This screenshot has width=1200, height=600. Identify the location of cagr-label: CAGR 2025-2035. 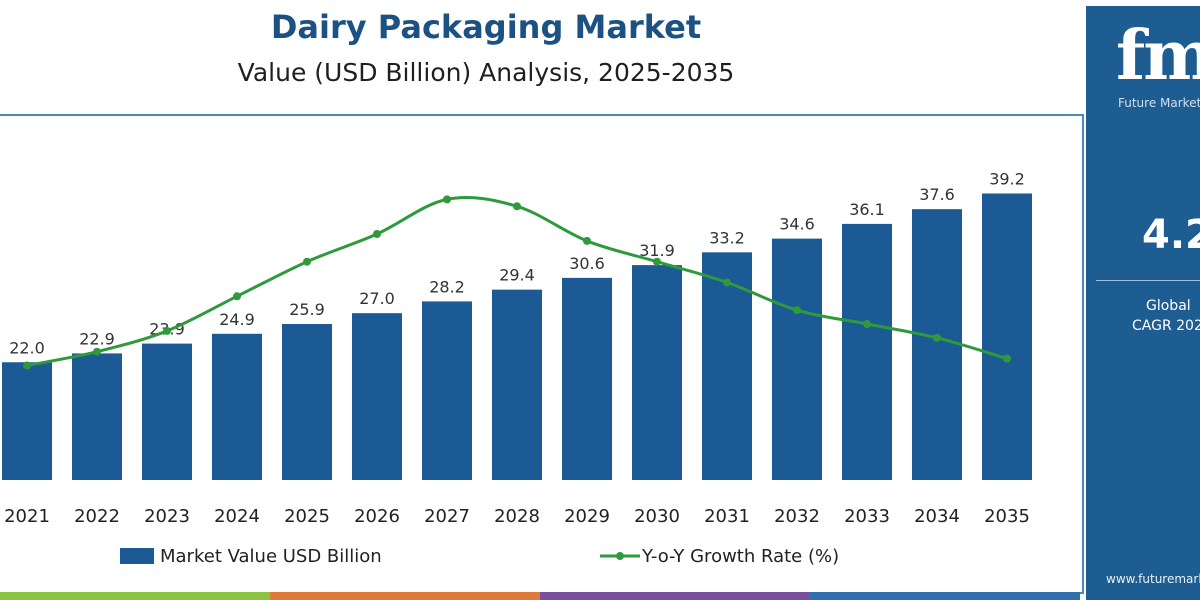
(1166, 326).